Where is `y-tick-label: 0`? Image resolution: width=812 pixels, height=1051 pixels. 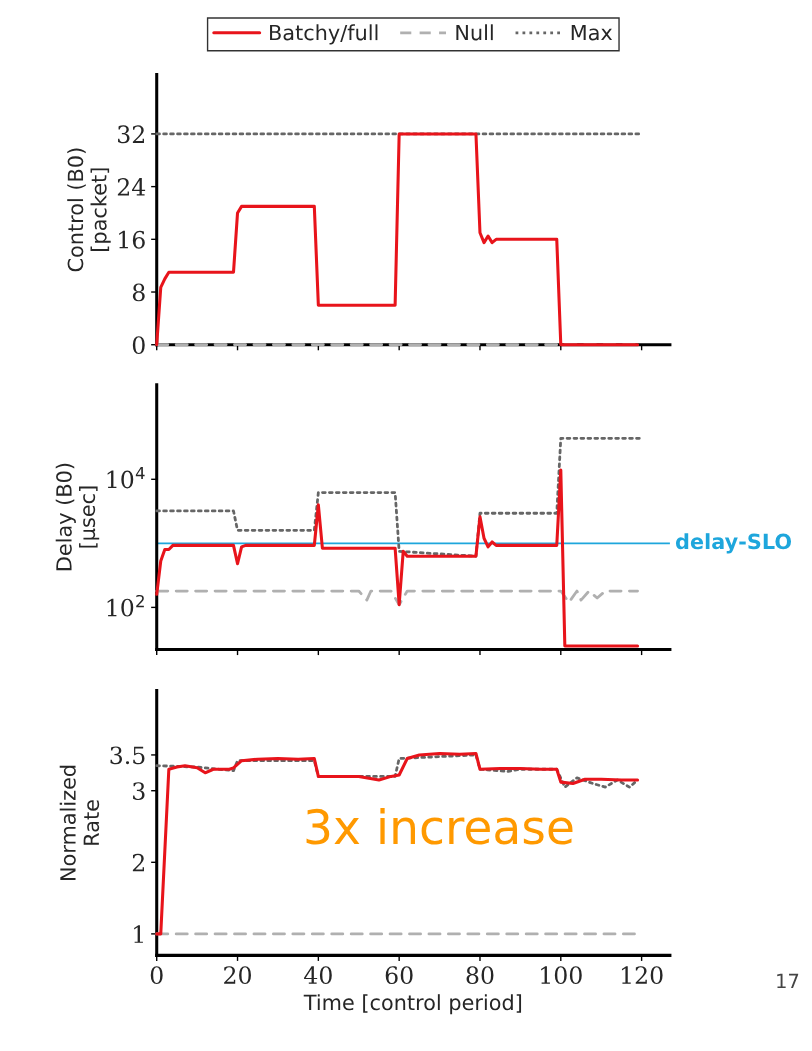
y-tick-label: 0 is located at coordinates (138, 345).